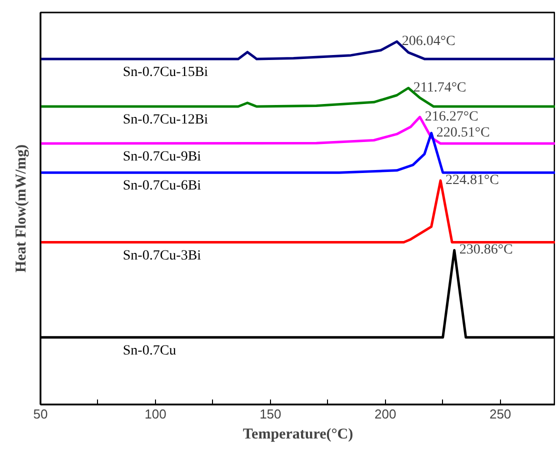 Image resolution: width=560 pixels, height=450 pixels. I want to click on series-label: Sn-0.7Cu-9Bi, so click(162, 157).